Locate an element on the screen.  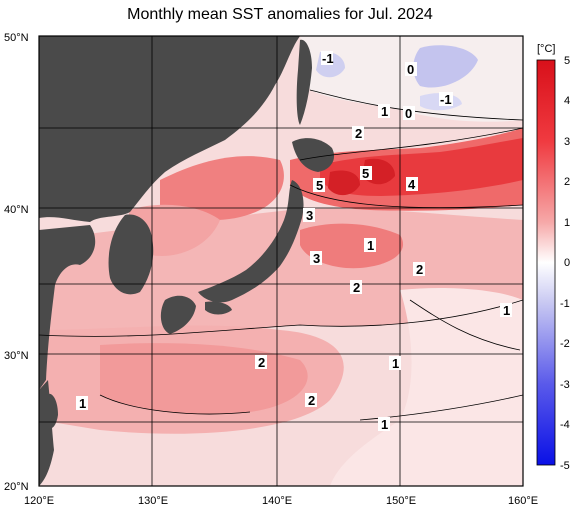
colorbar-unit: [°C] is located at coordinates (546, 49).